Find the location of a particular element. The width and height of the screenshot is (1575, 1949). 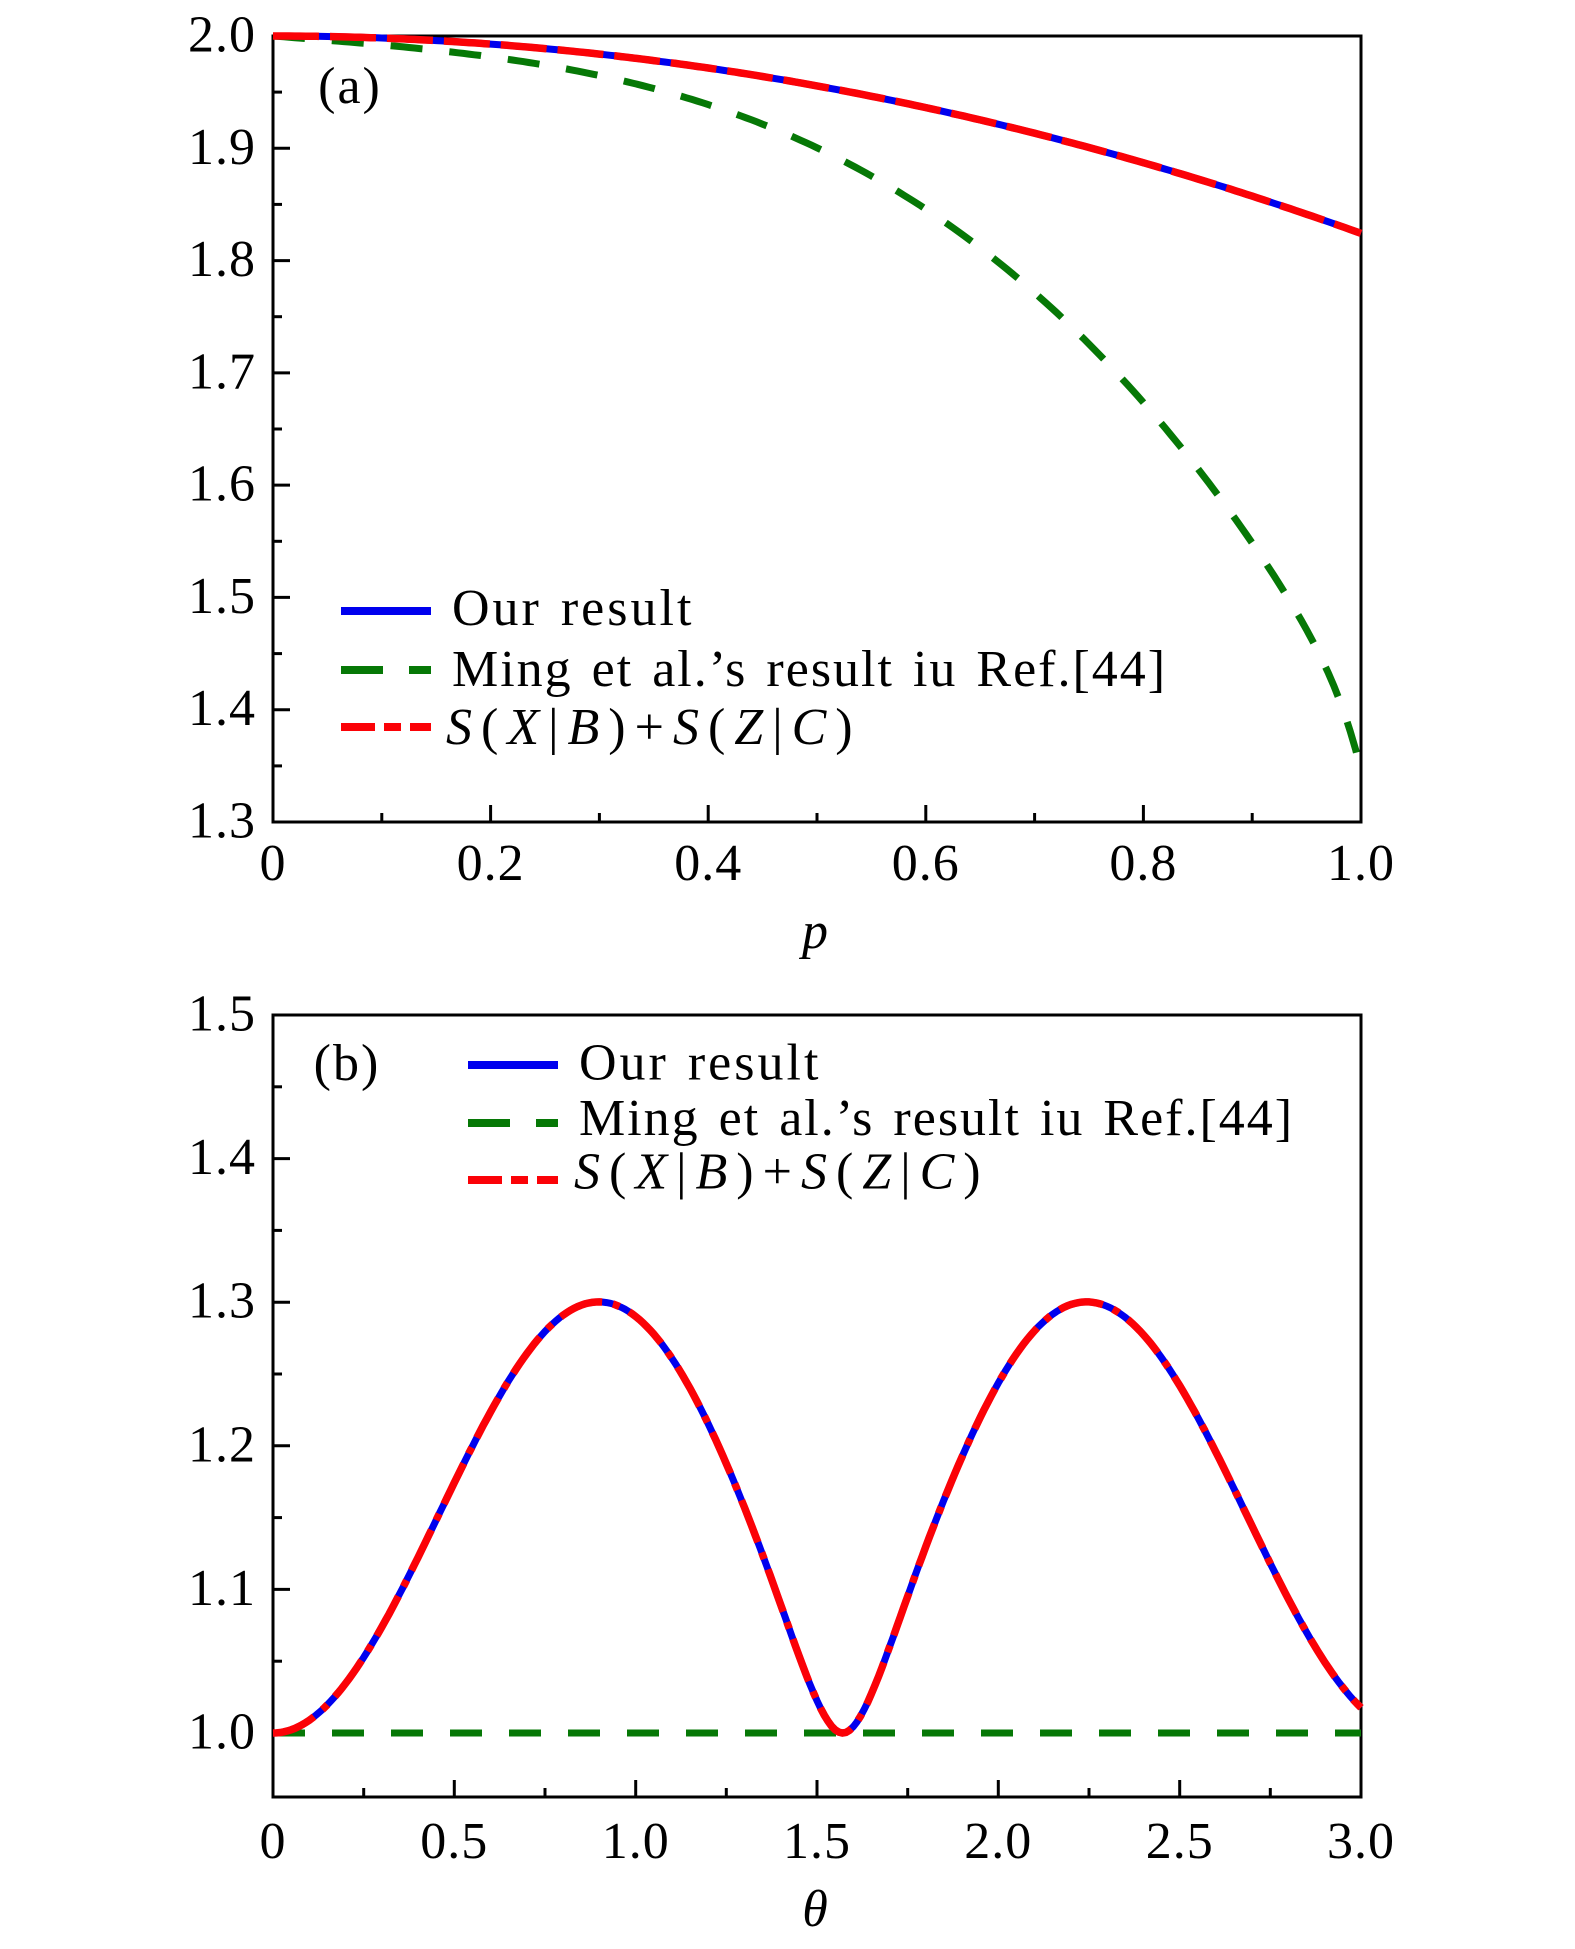

svg-text: (b) is located at coordinates (347, 1063).